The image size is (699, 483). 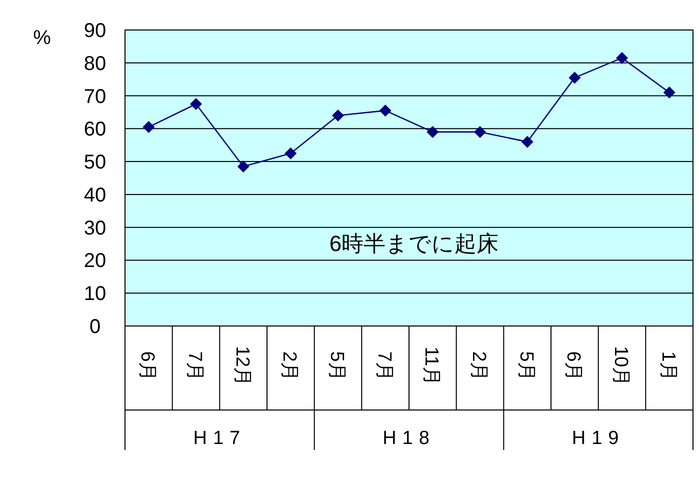 I want to click on y-axis-title: %, so click(x=42, y=38).